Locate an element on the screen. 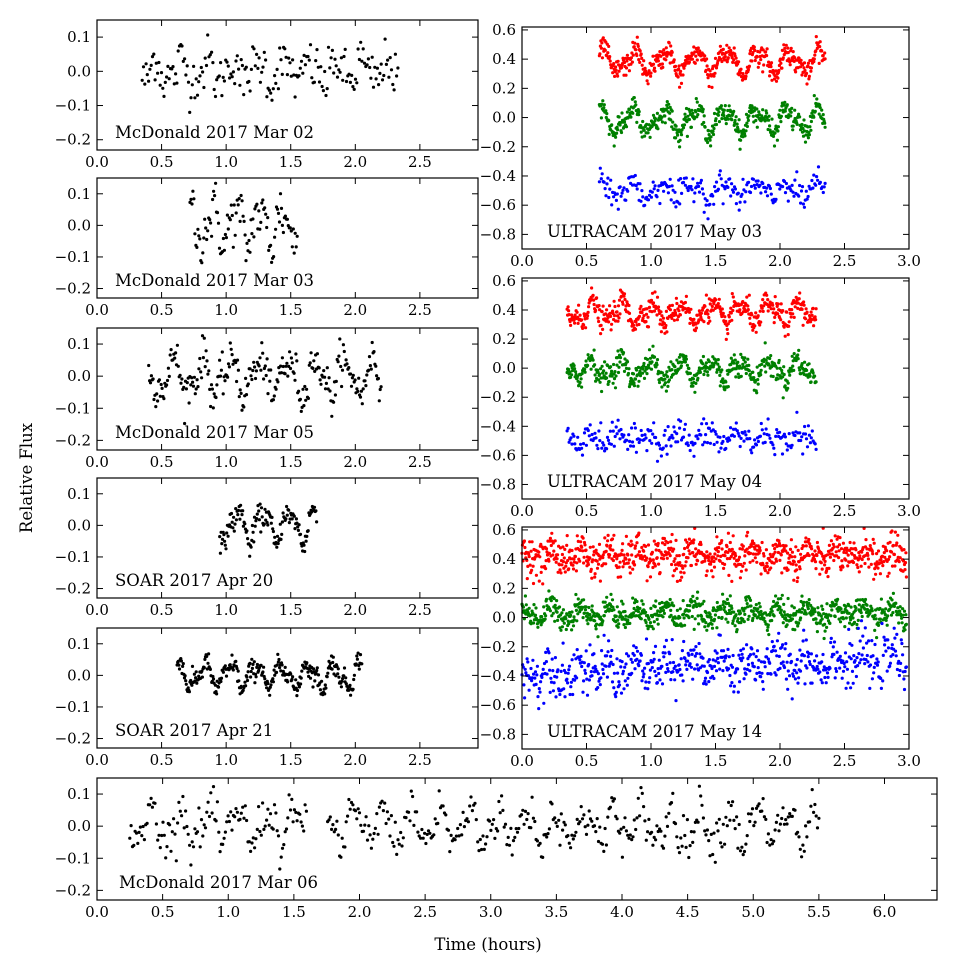 The height and width of the screenshot is (958, 958). y-tick-label: −0.4 is located at coordinates (498, 176).